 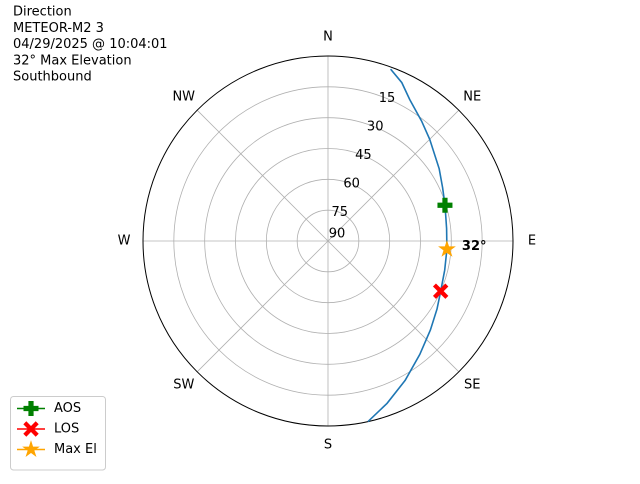 I want to click on marker-x, so click(x=440, y=291).